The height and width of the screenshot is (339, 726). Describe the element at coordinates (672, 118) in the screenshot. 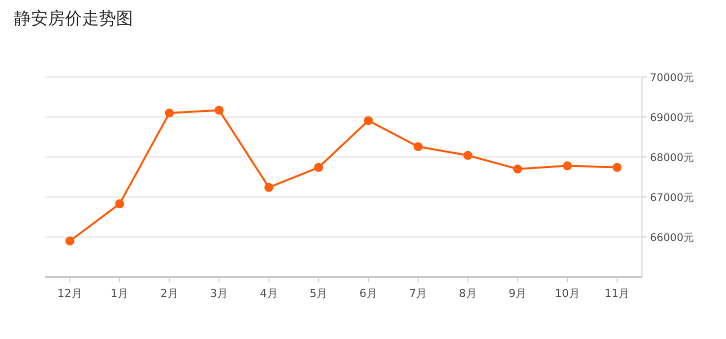

I see `y-tick-label: 69000元` at that location.